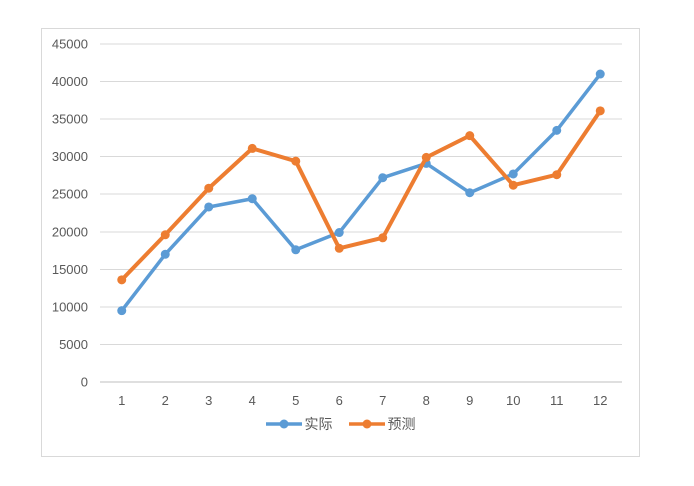 The image size is (694, 486). Describe the element at coordinates (121, 400) in the screenshot. I see `x-tick-label: 1` at that location.